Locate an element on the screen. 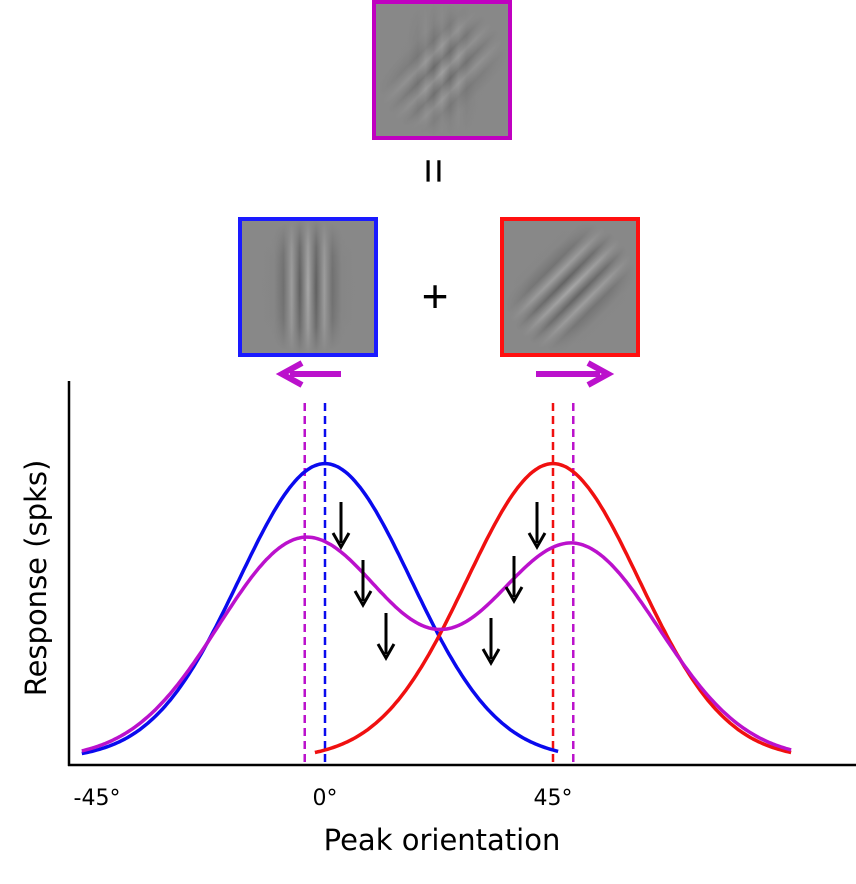 The width and height of the screenshot is (856, 884). vertical-stimulus-border is located at coordinates (308, 287).